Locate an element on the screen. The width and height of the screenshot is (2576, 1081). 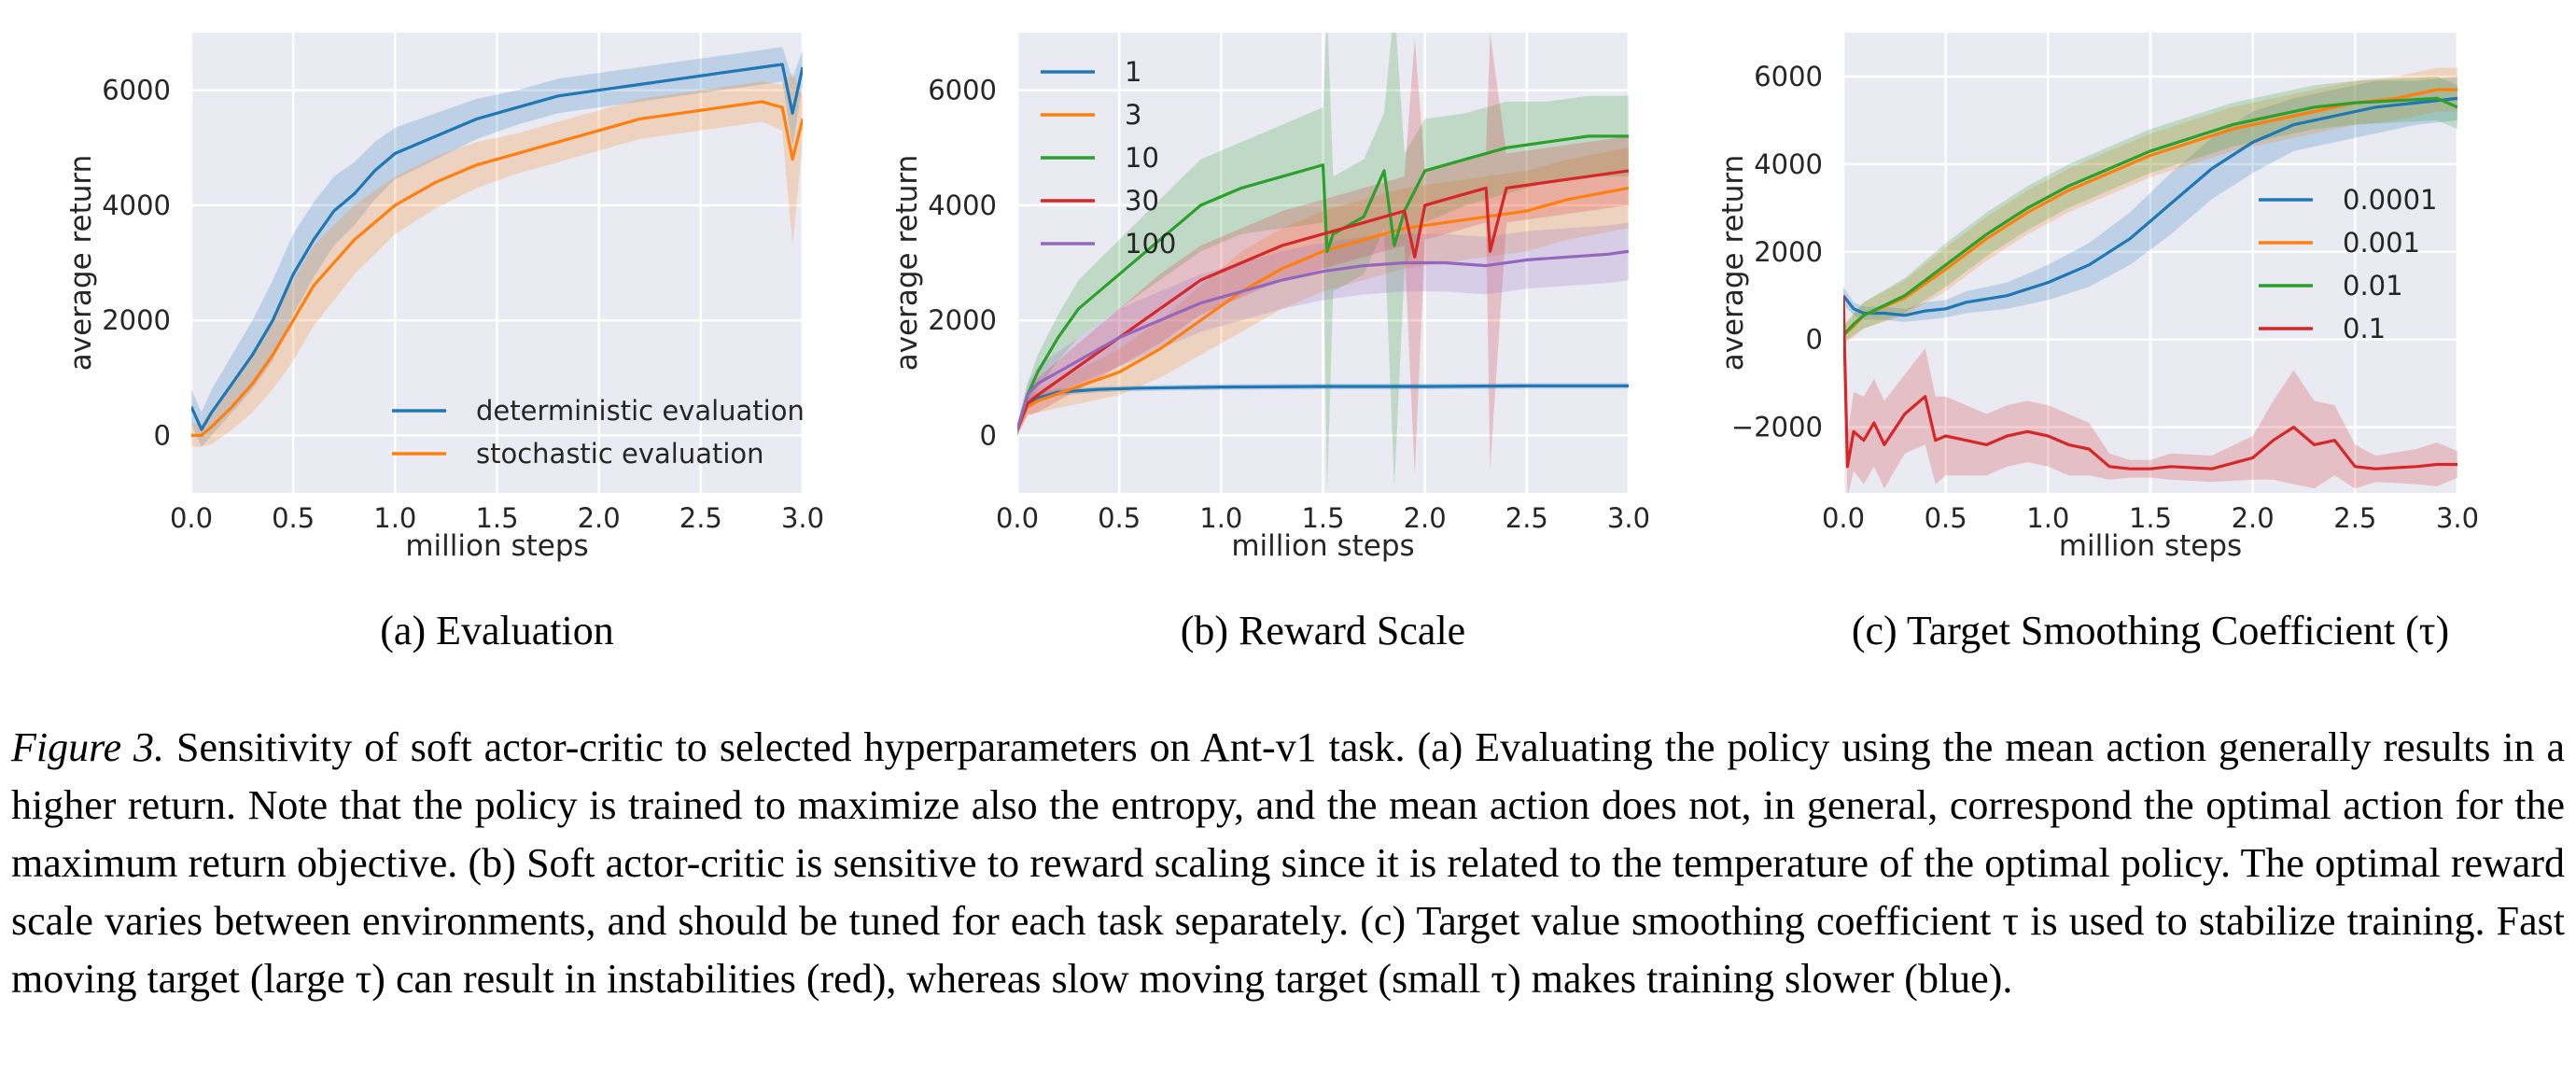
legend-label: 1 is located at coordinates (1133, 72).